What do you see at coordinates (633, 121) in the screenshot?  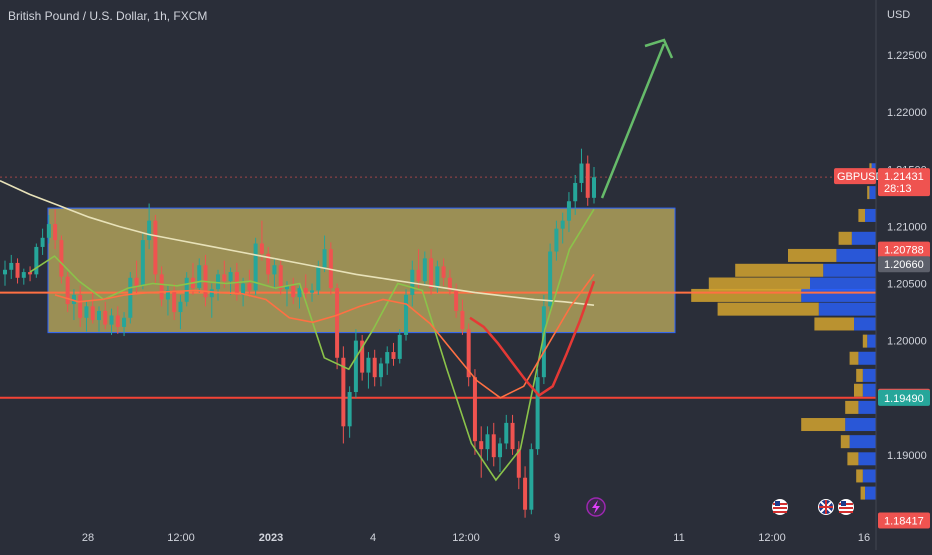 I see `projection-arrow-line` at bounding box center [633, 121].